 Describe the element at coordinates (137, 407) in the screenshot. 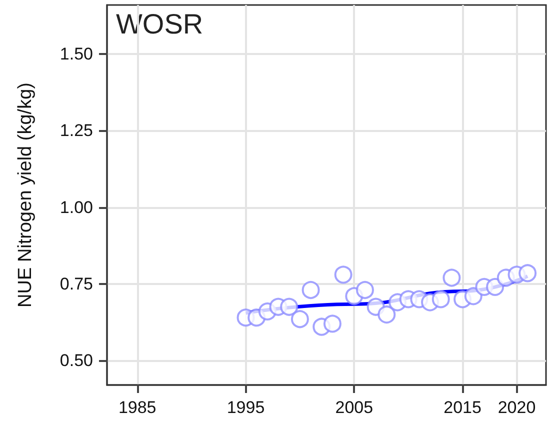

I see `x-tick-label: 1985` at that location.